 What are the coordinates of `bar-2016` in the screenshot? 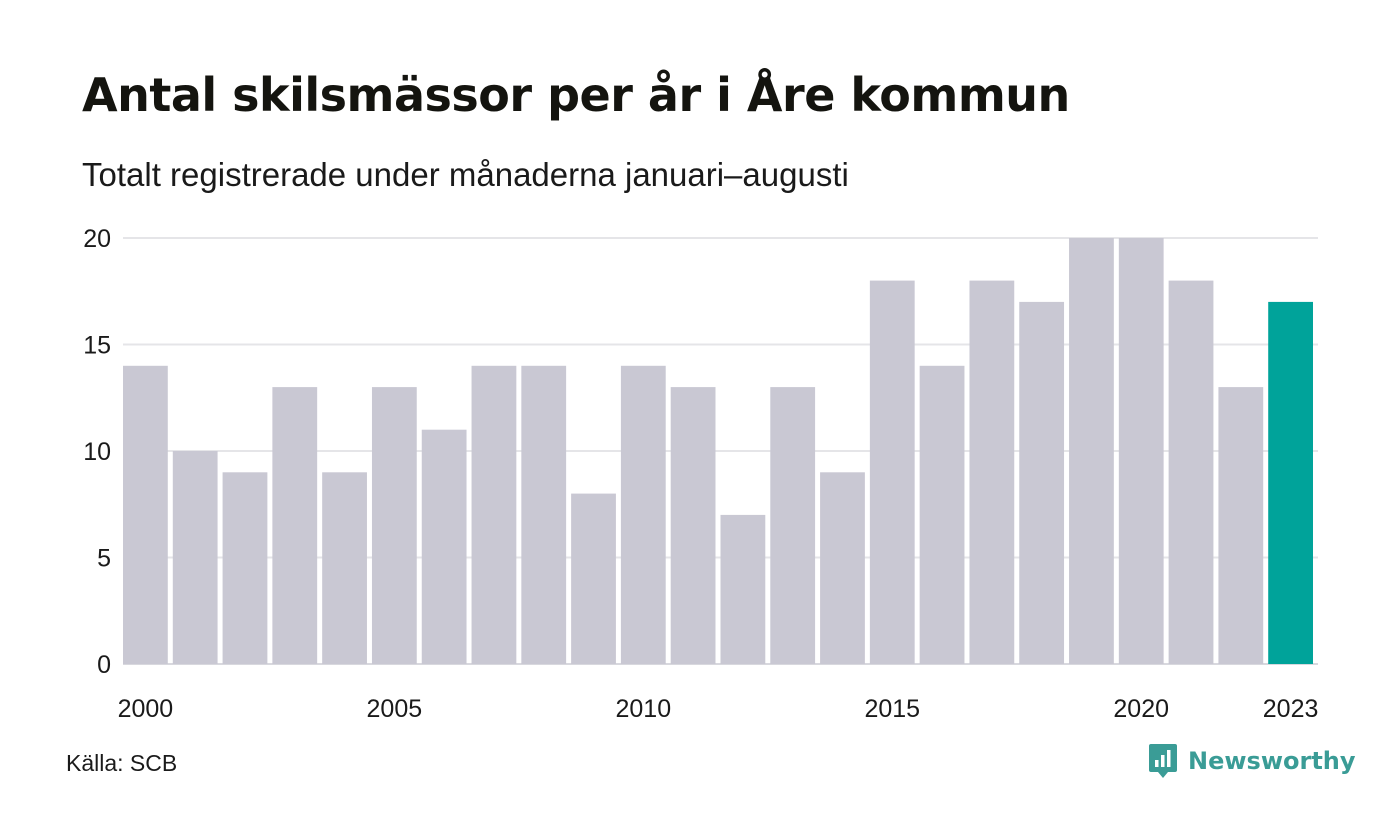 It's located at (942, 514).